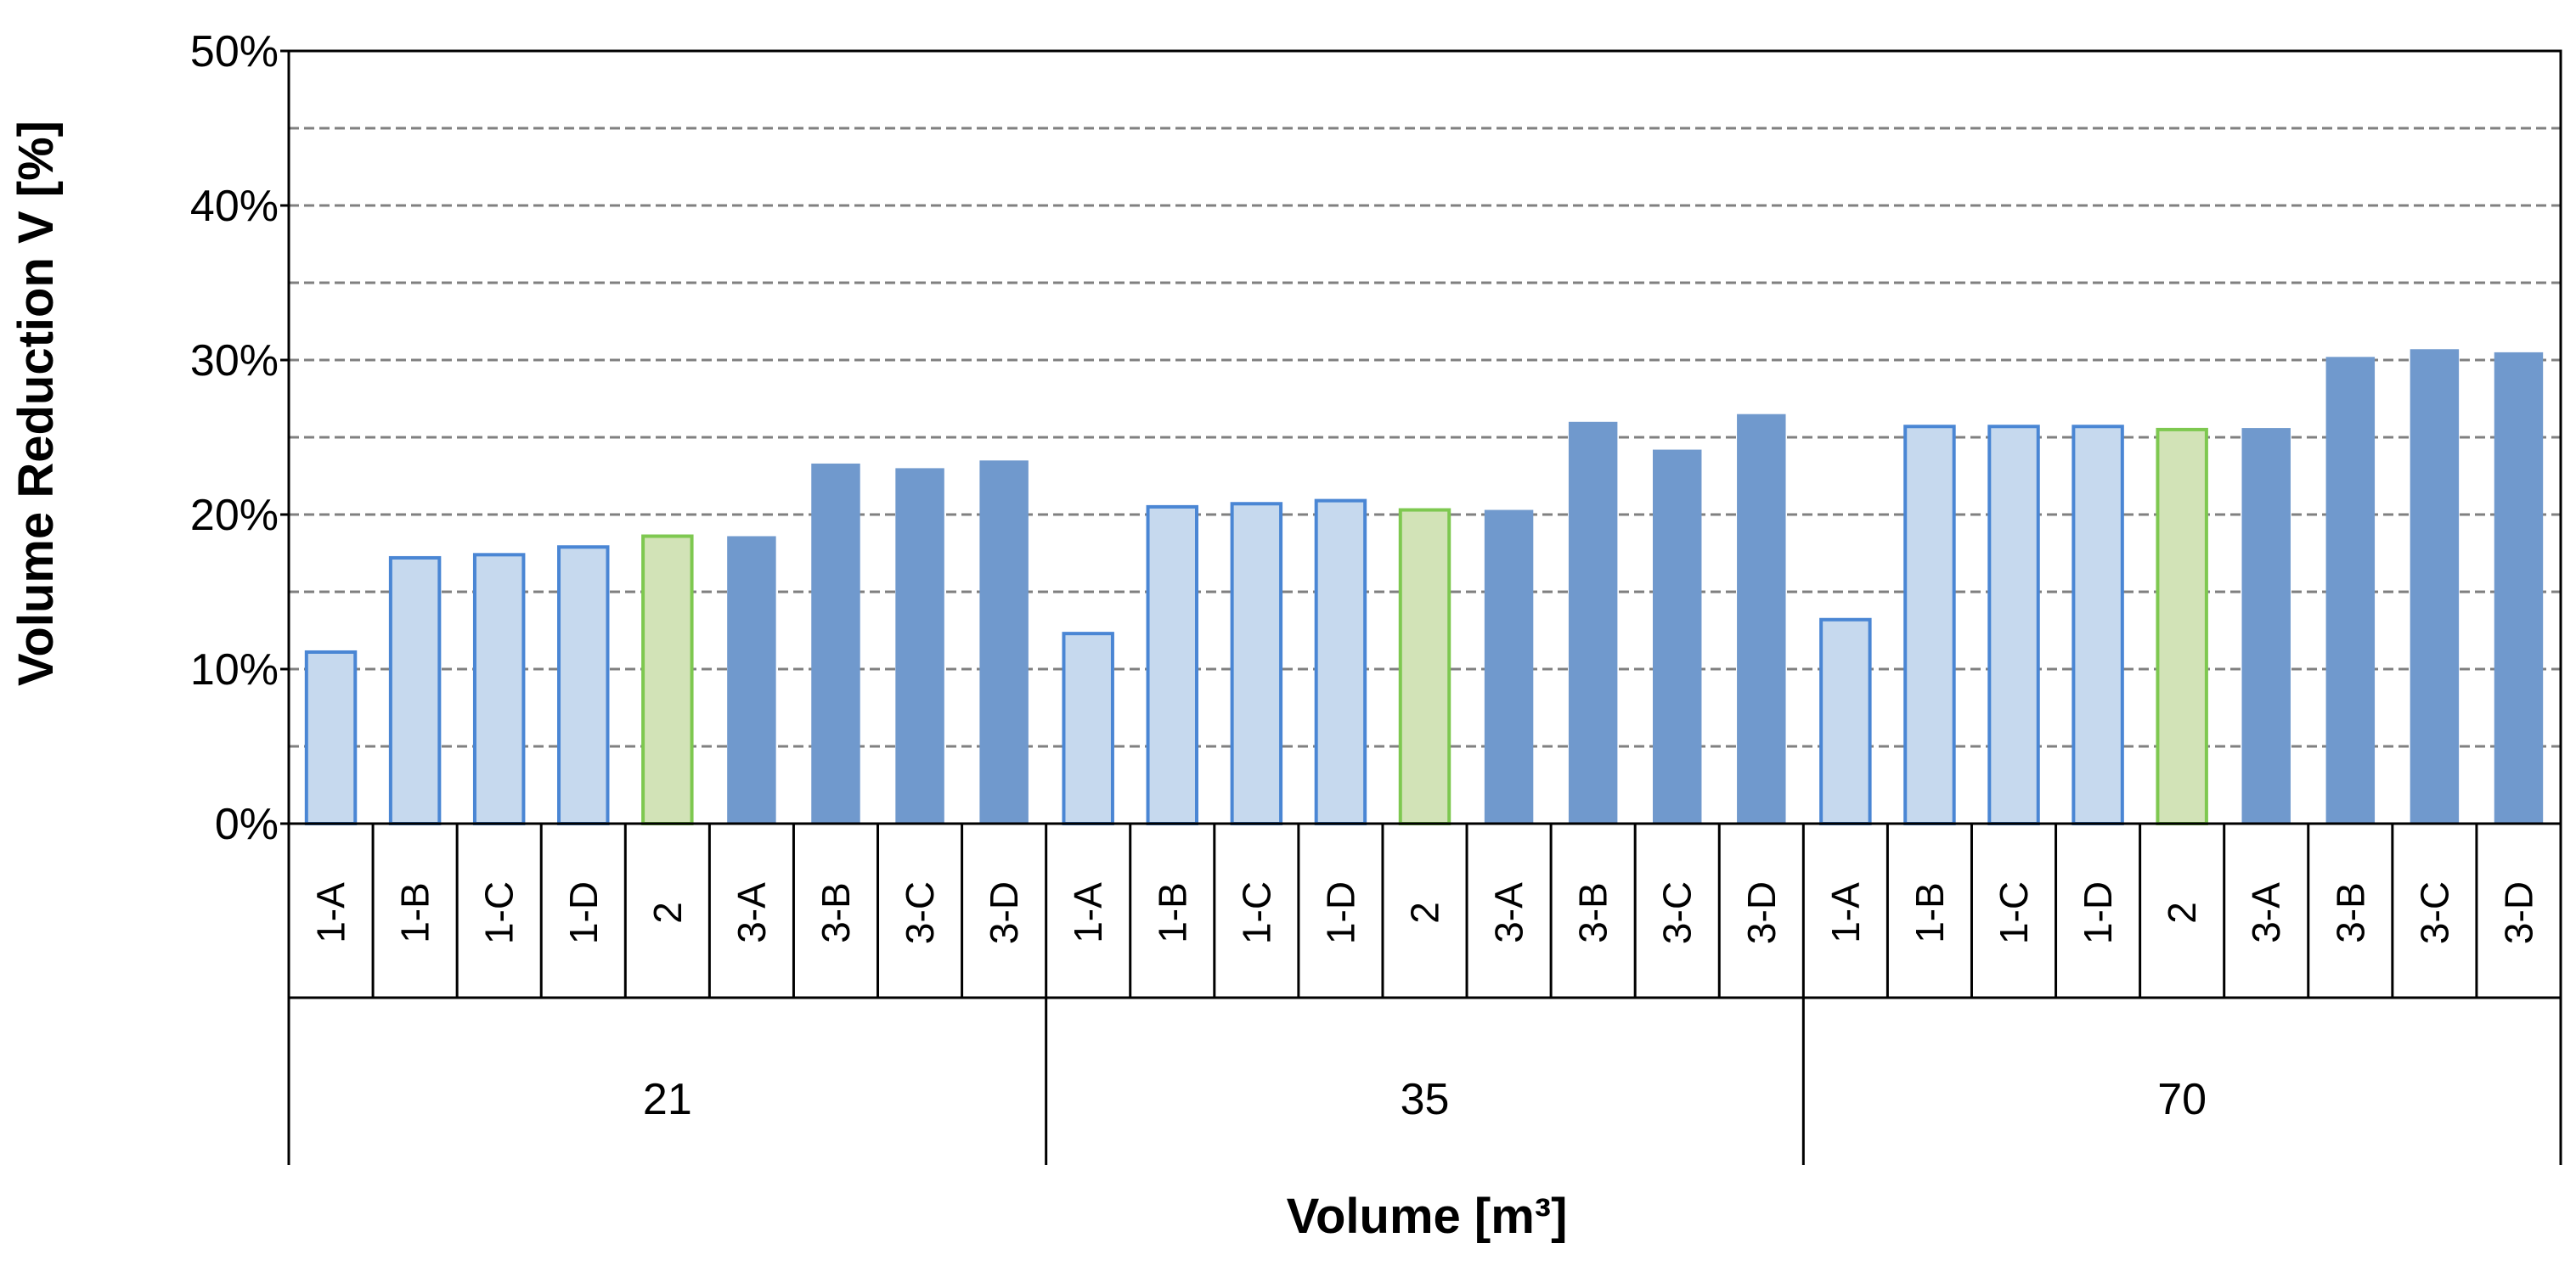 The height and width of the screenshot is (1266, 2576). What do you see at coordinates (1172, 665) in the screenshot?
I see `bar-35-1-B` at bounding box center [1172, 665].